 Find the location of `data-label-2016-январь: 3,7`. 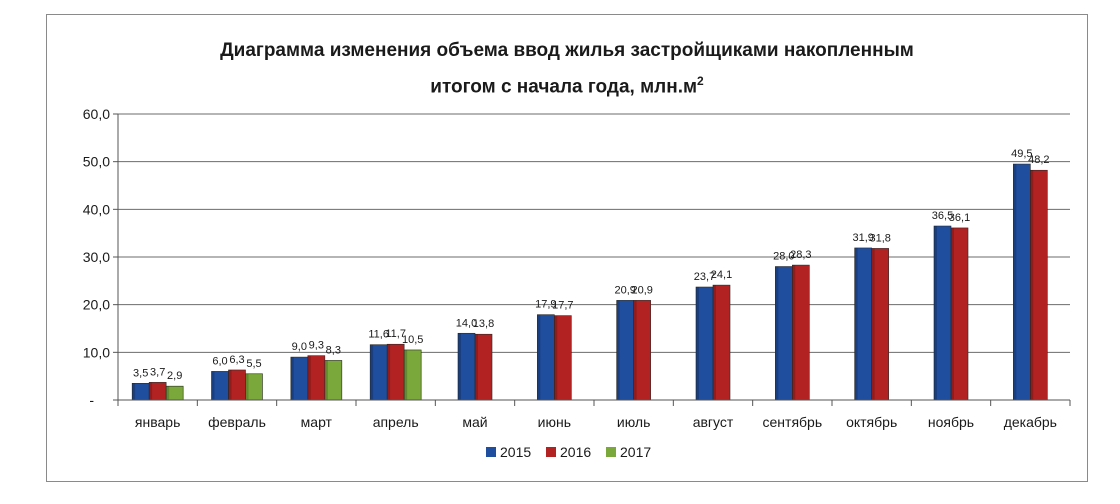

data-label-2016-январь: 3,7 is located at coordinates (157, 372).